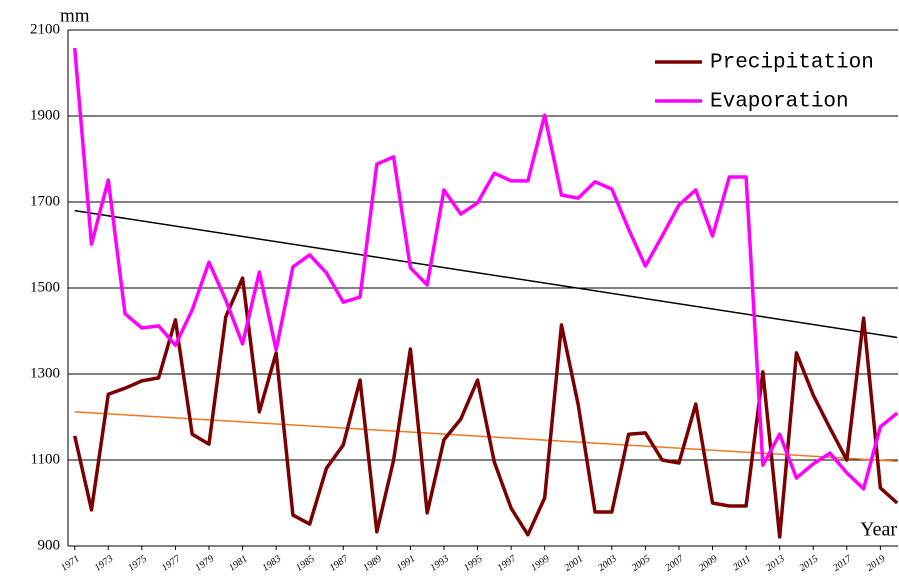  What do you see at coordinates (372, 563) in the screenshot?
I see `x-tick-label: 1989` at bounding box center [372, 563].